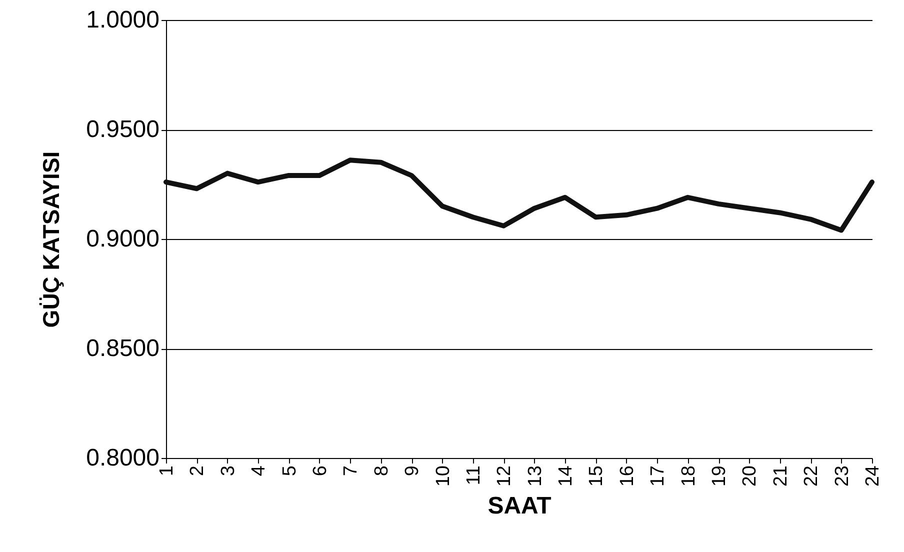 This screenshot has width=904, height=552. What do you see at coordinates (473, 476) in the screenshot?
I see `x-tick-label: 11` at bounding box center [473, 476].